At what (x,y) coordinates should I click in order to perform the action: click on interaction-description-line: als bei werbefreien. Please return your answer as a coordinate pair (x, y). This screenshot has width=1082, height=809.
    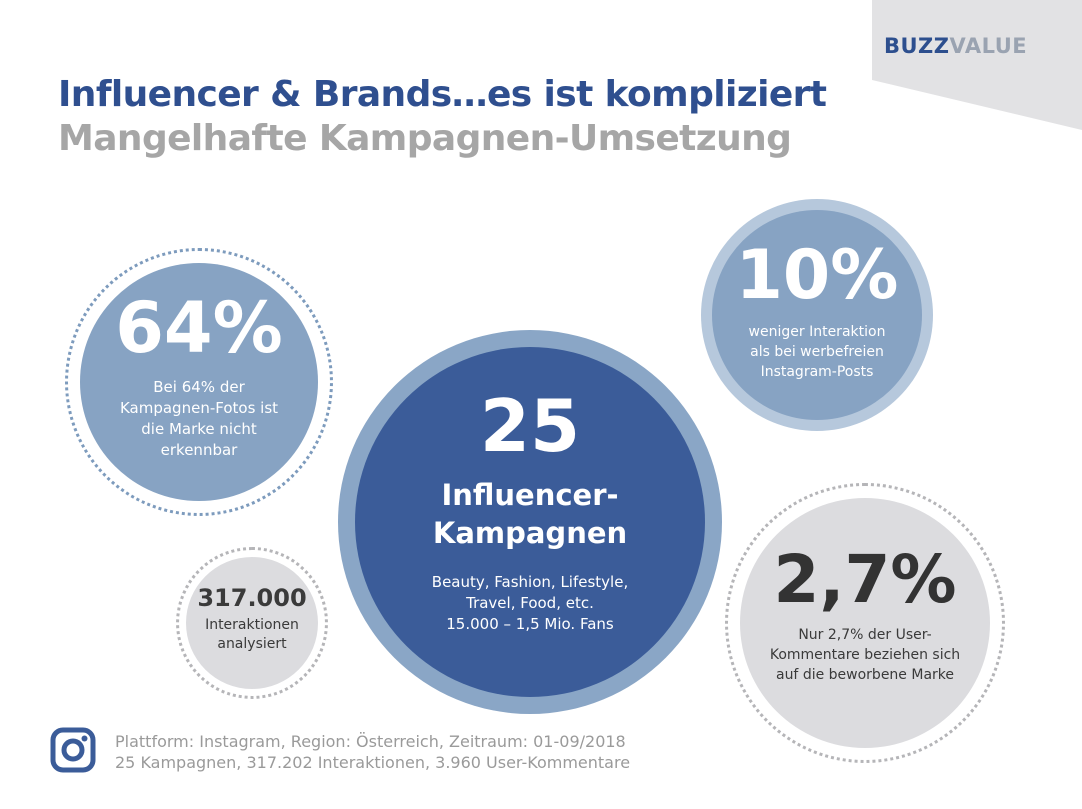
    Looking at the image, I should click on (817, 352).